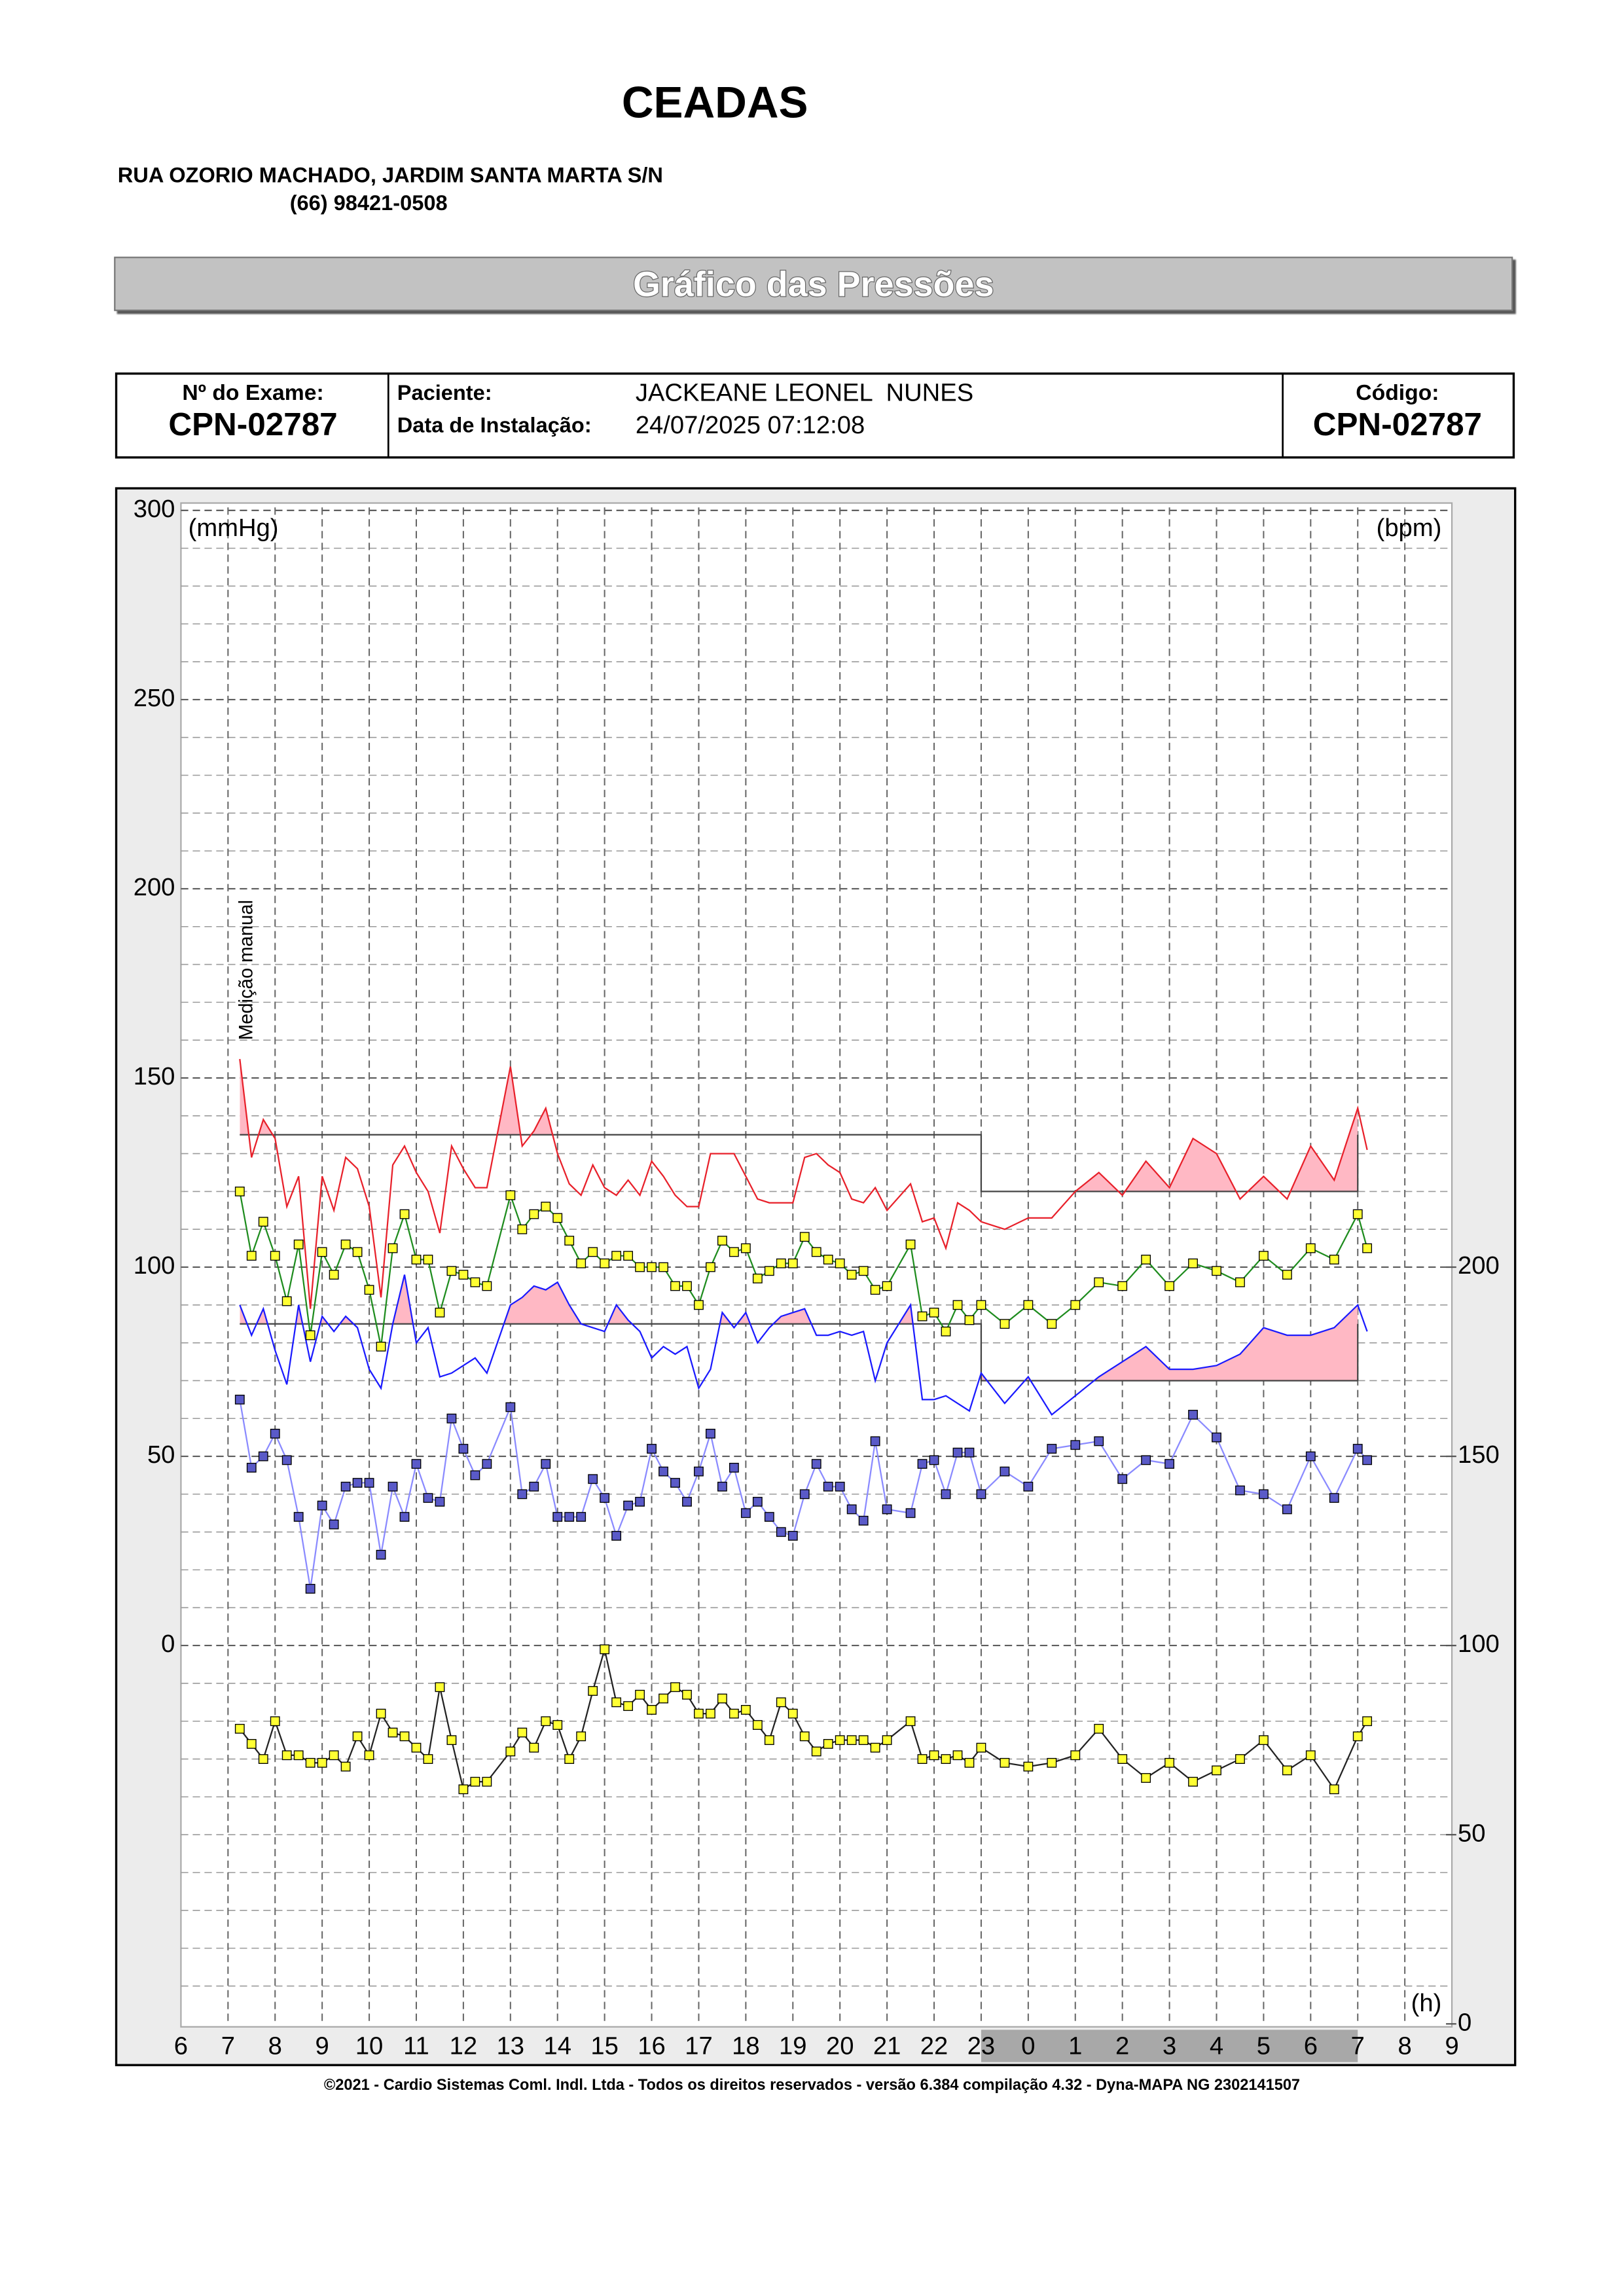 Image resolution: width=1624 pixels, height=2296 pixels. Describe the element at coordinates (804, 392) in the screenshot. I see `patient-name: JACKEANE LEONEL NUNES` at that location.